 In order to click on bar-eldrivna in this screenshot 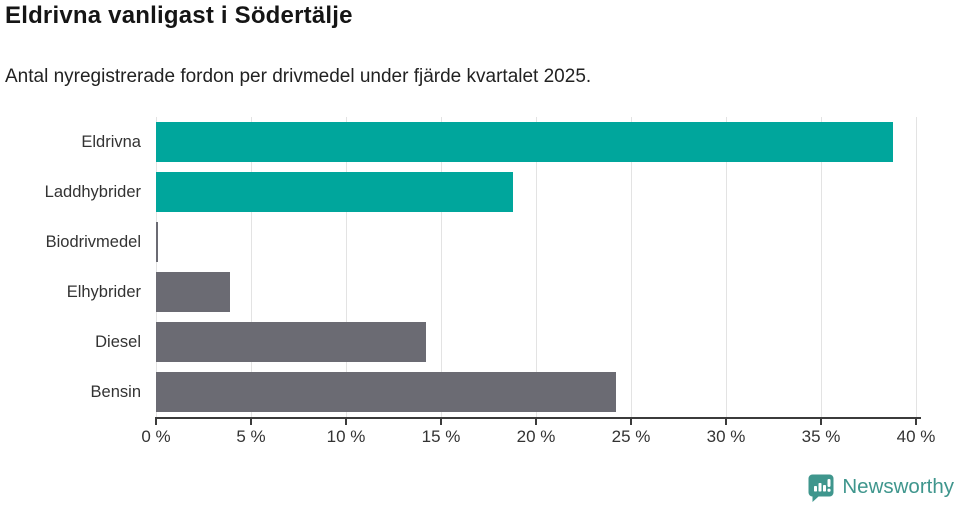, I will do `click(525, 142)`.